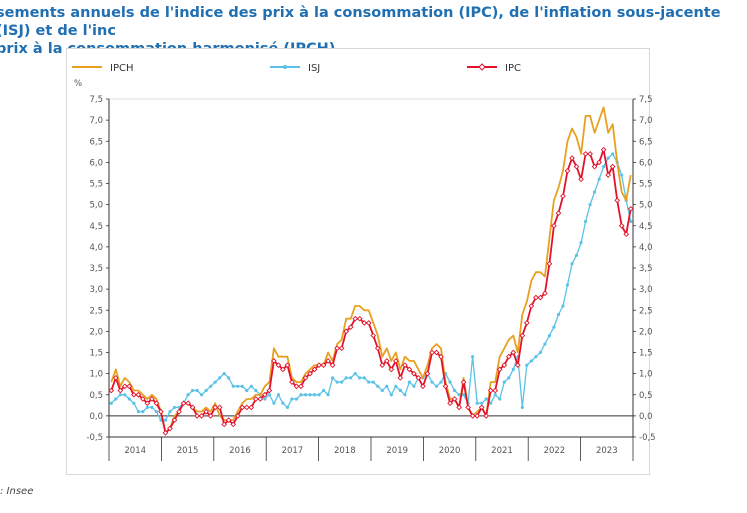  I want to click on legend-label-ipch: IPCH, so click(121, 68).